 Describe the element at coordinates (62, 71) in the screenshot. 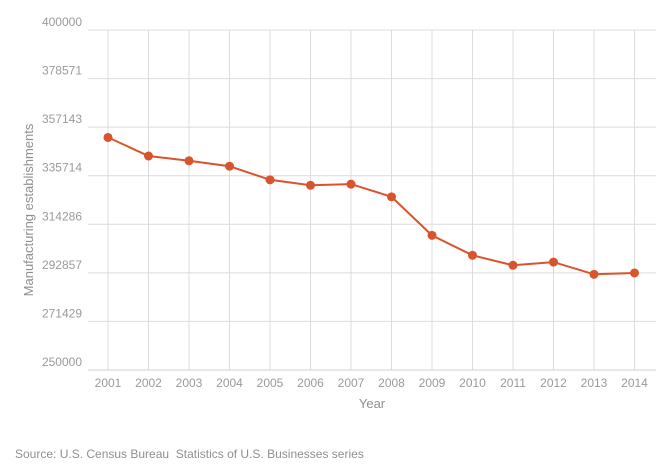

I see `y-tick-label: 378571` at that location.